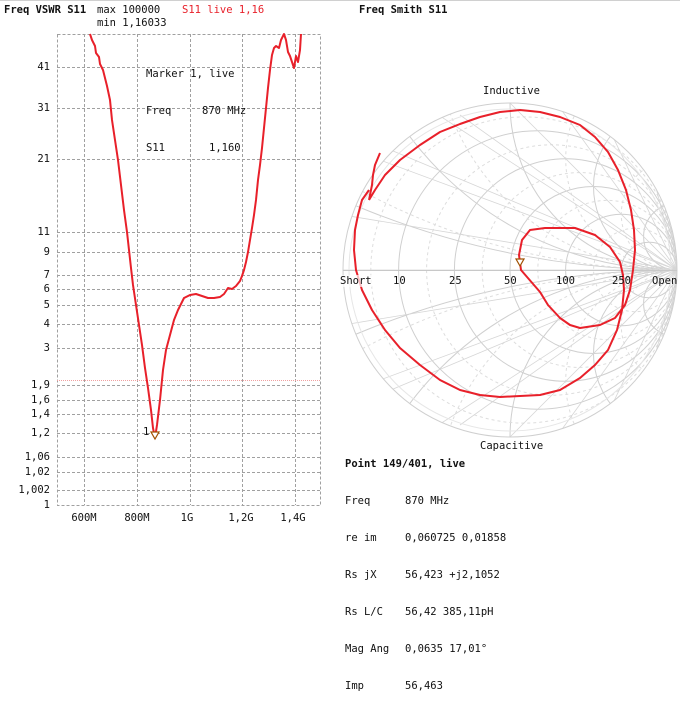  Describe the element at coordinates (375, 501) in the screenshot. I see `point-info-key: Freq` at that location.